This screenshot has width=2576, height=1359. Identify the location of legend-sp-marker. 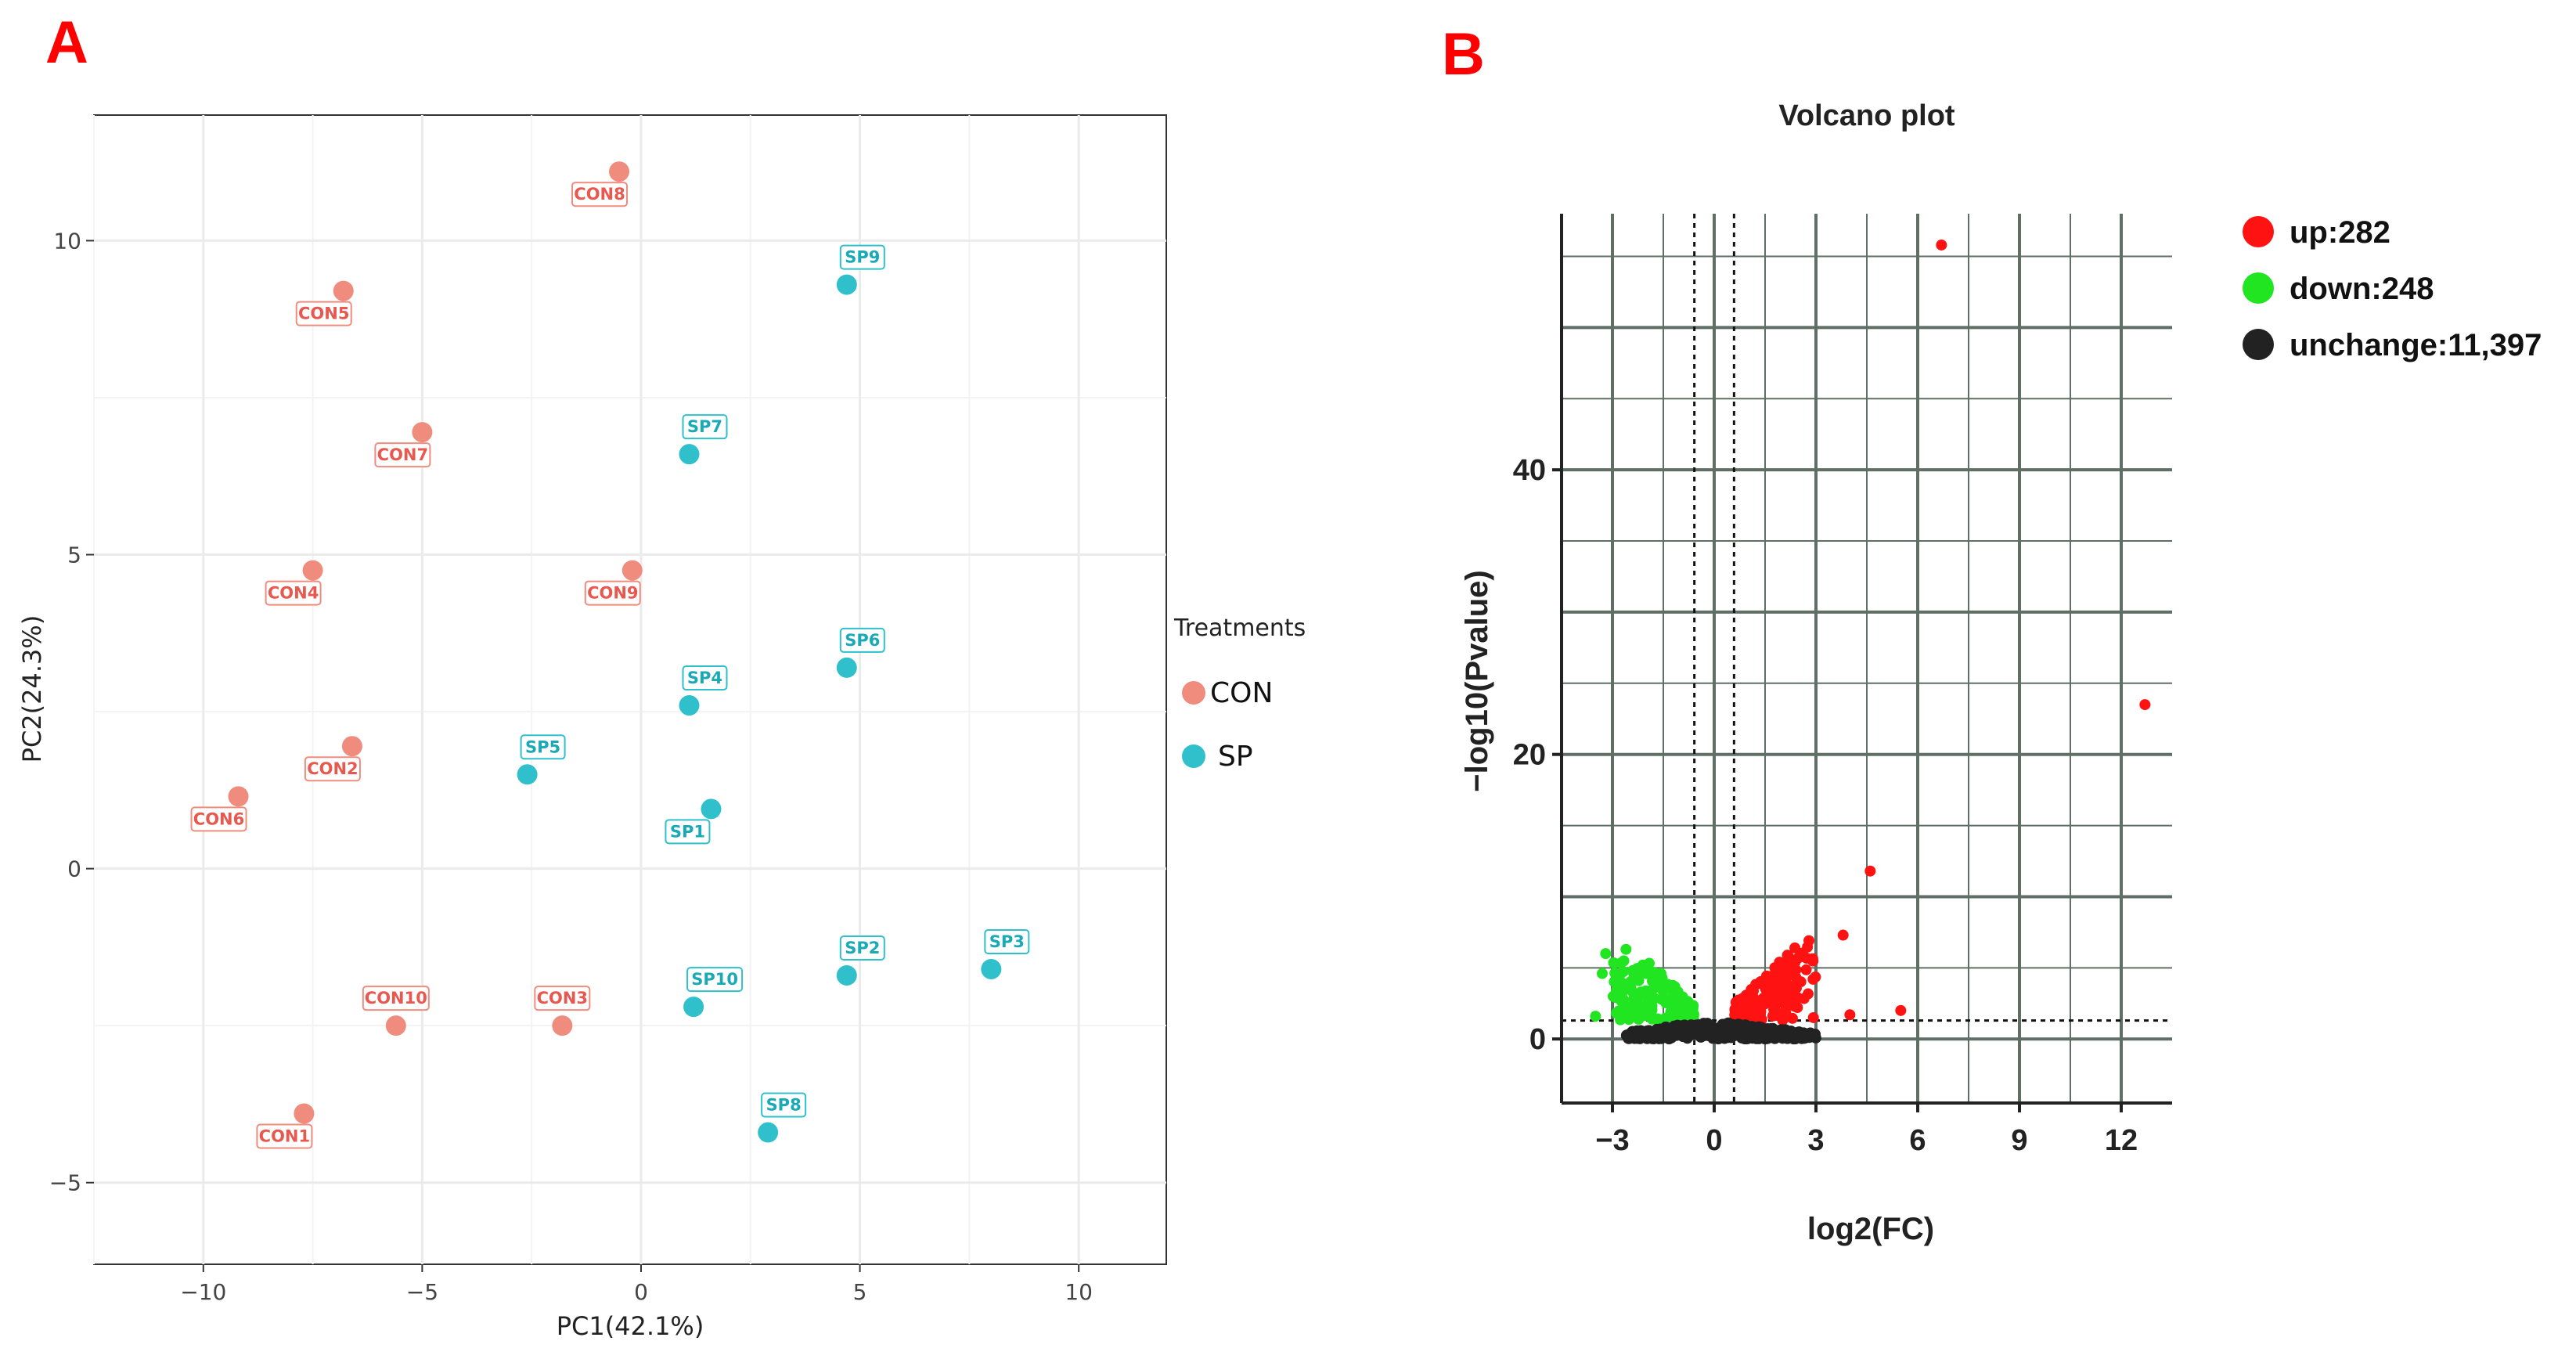
(1193, 756).